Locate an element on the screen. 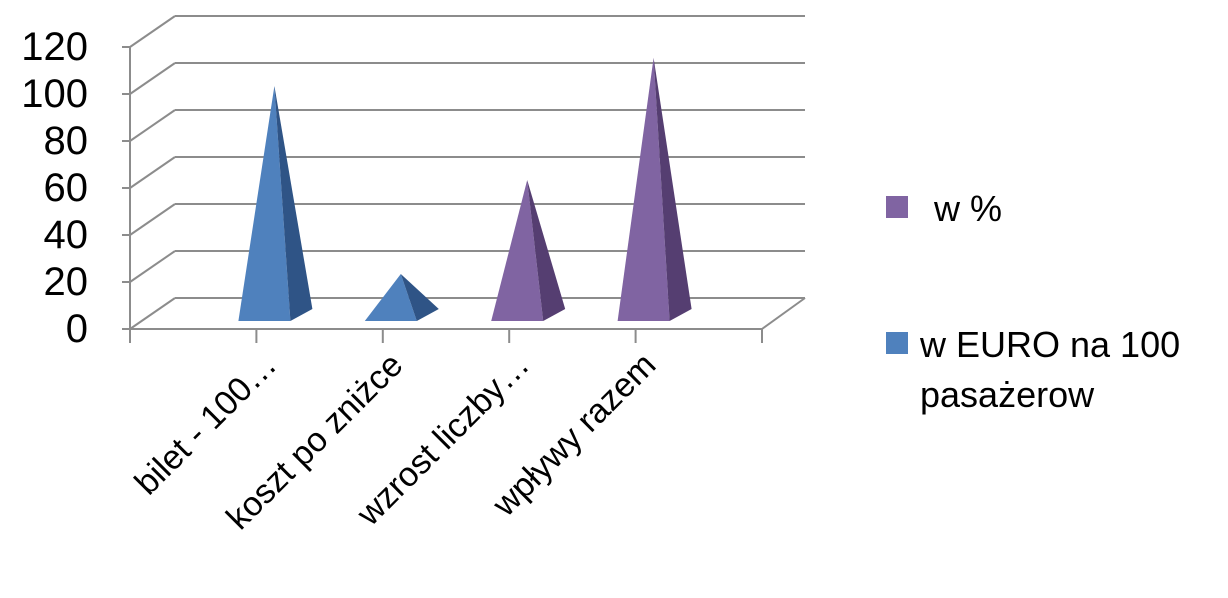 Image resolution: width=1228 pixels, height=598 pixels. legend-item-euro: w EURO na 100 pasażerow is located at coordinates (1053, 370).